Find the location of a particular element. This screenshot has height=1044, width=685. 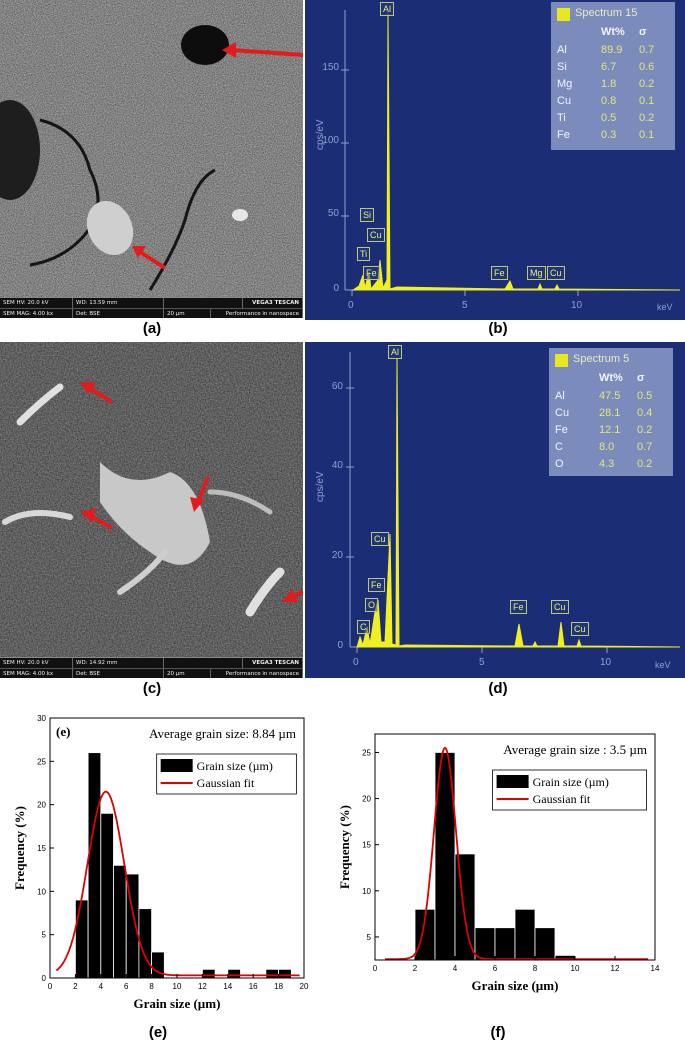

eds-plot-d is located at coordinates (513, 502).